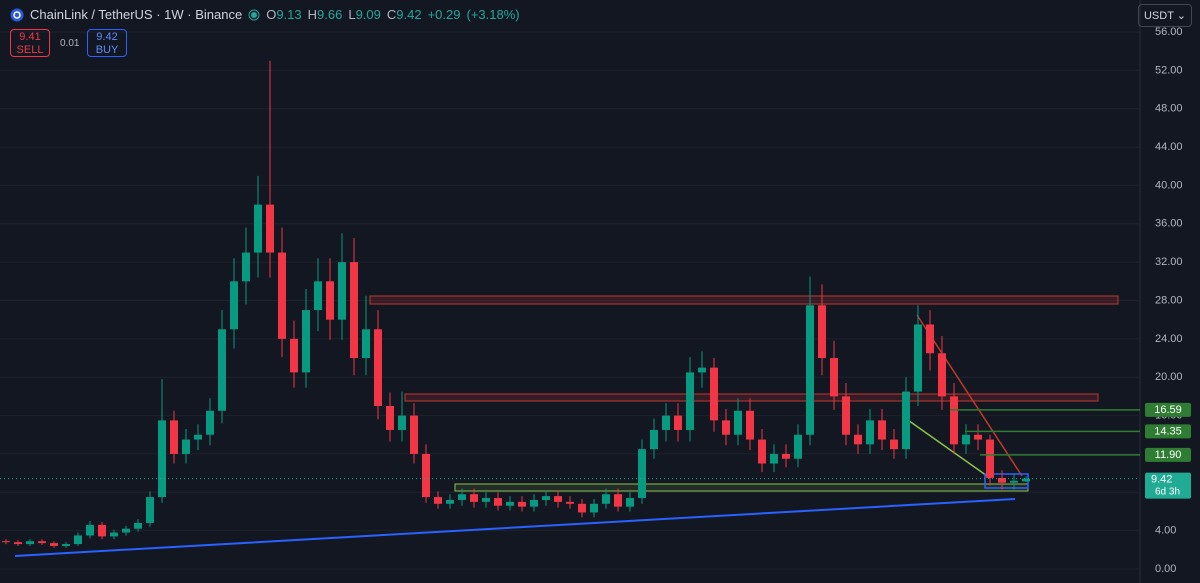 Image resolution: width=1200 pixels, height=583 pixels. What do you see at coordinates (30, 50) in the screenshot?
I see `sell-label: SELL` at bounding box center [30, 50].